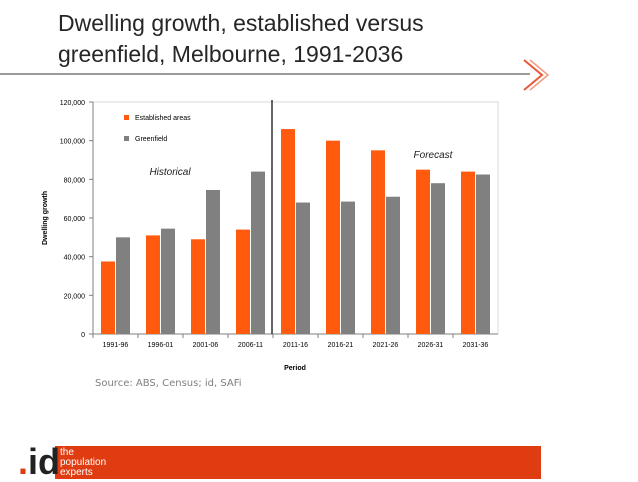 The height and width of the screenshot is (482, 638). Describe the element at coordinates (298, 462) in the screenshot. I see `footer-band` at that location.